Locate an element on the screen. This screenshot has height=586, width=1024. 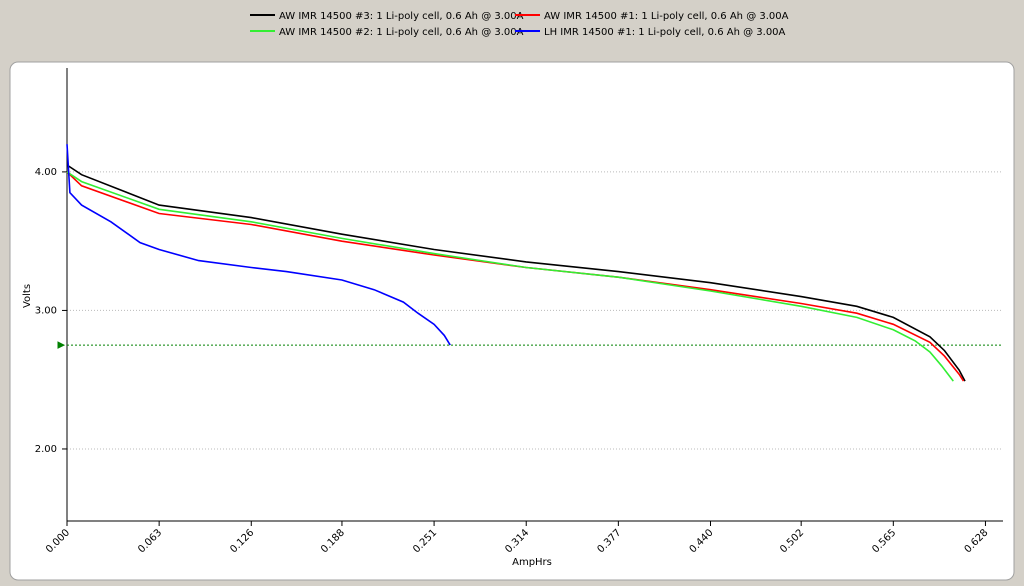
y-tick-label: 4.00 is located at coordinates (46, 172).